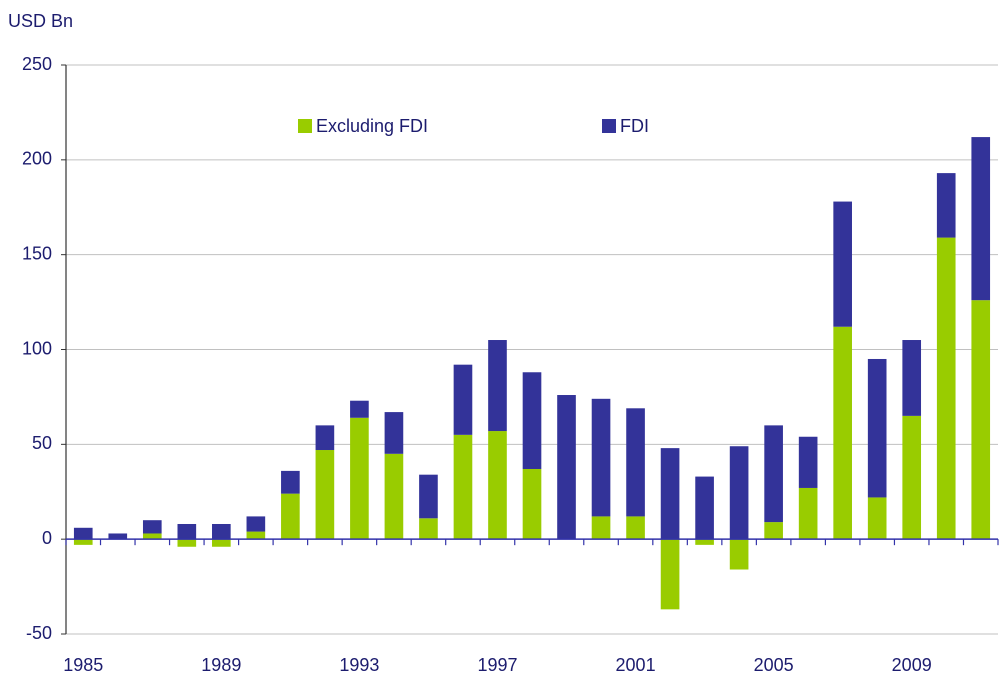 The width and height of the screenshot is (1002, 680). Describe the element at coordinates (359, 665) in the screenshot. I see `x-tick-label: 1993` at that location.